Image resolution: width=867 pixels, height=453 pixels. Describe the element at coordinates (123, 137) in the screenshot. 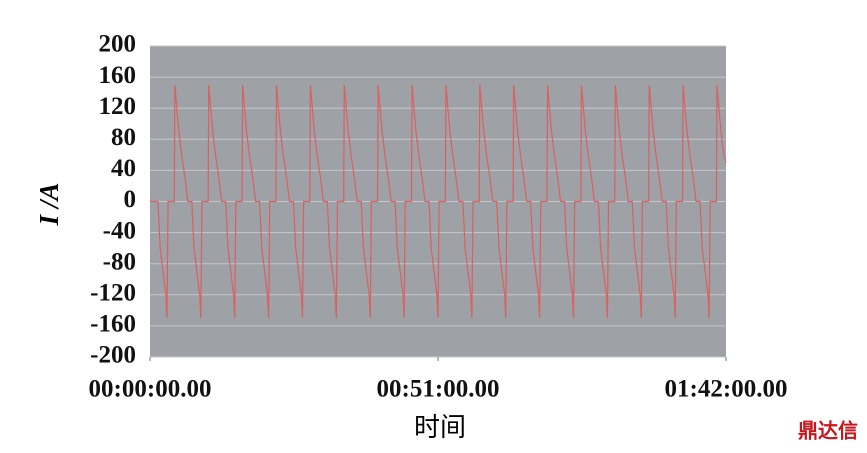

I see `y-tick-label: 80` at that location.